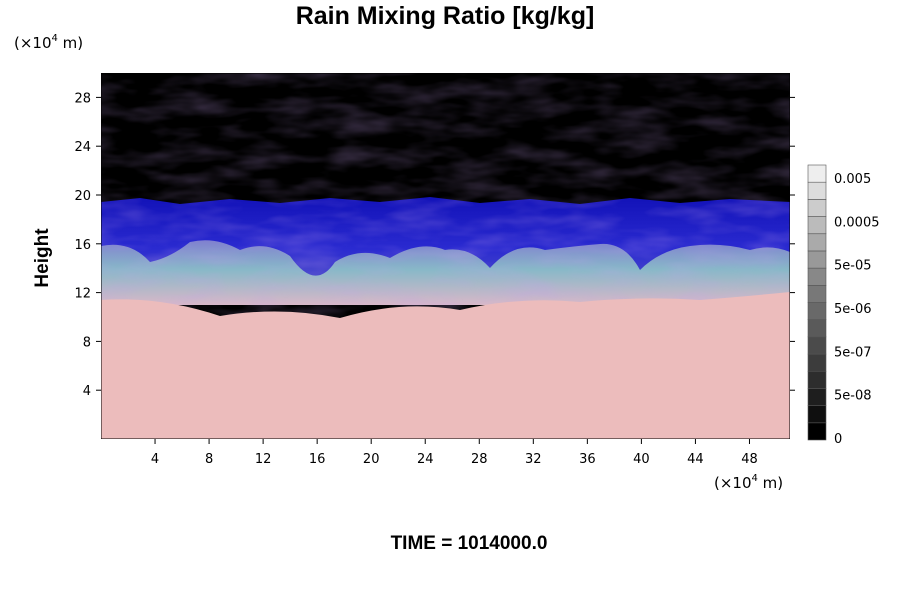 This screenshot has width=900, height=600. What do you see at coordinates (82, 147) in the screenshot?
I see `y-tick-label: 24` at bounding box center [82, 147].